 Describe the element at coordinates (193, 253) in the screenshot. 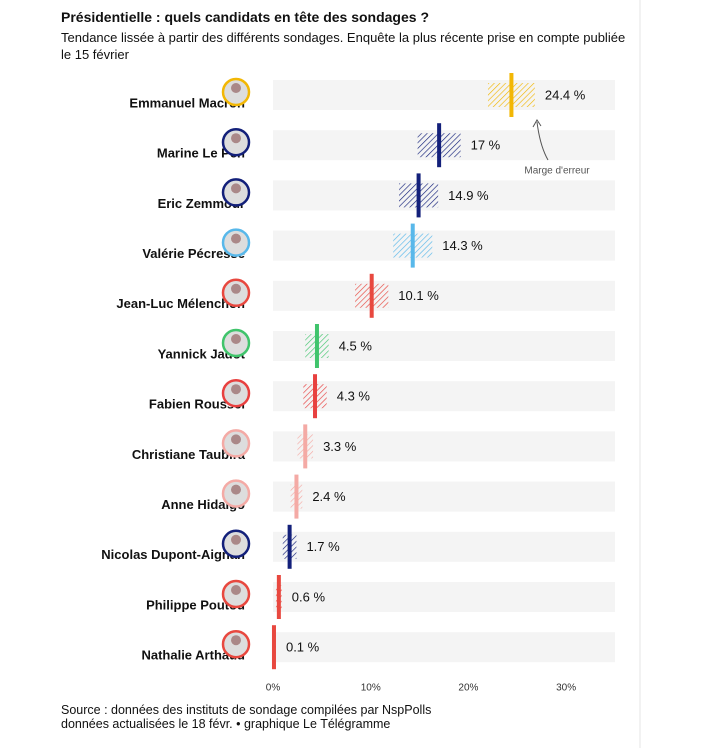

I see `candidate-name: Valérie Pécresse` at that location.